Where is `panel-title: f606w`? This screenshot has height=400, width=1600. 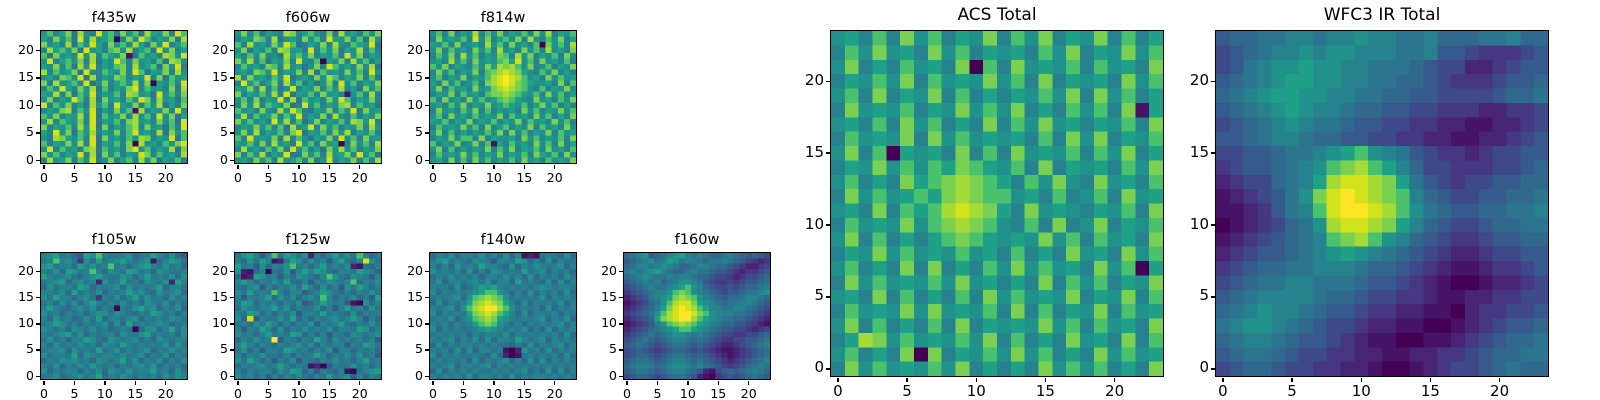
panel-title: f606w is located at coordinates (308, 18).